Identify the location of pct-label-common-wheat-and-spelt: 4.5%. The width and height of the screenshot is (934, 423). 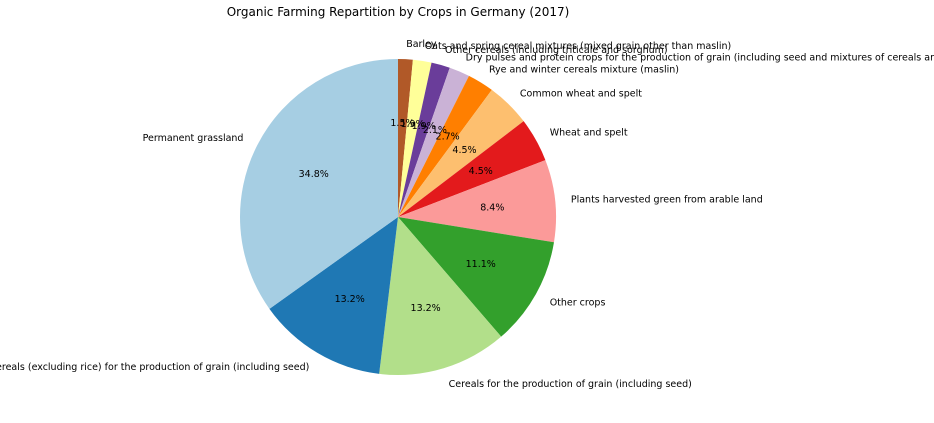
(464, 150).